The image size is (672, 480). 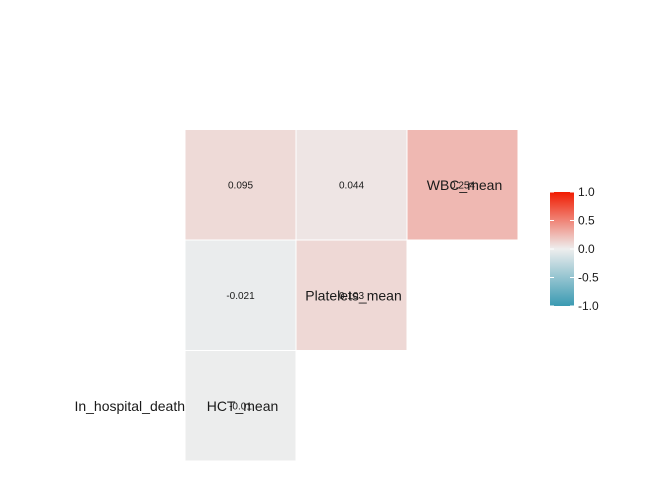 I want to click on cell-value-label: 0.095, so click(x=240, y=185).